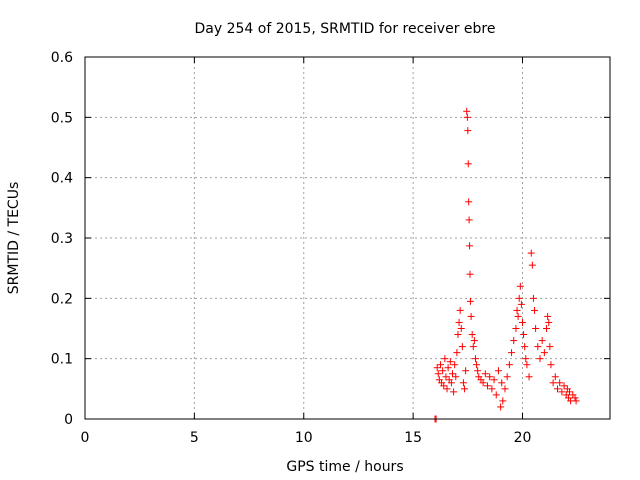 Image resolution: width=640 pixels, height=480 pixels. I want to click on x-tick-label: 15, so click(413, 438).